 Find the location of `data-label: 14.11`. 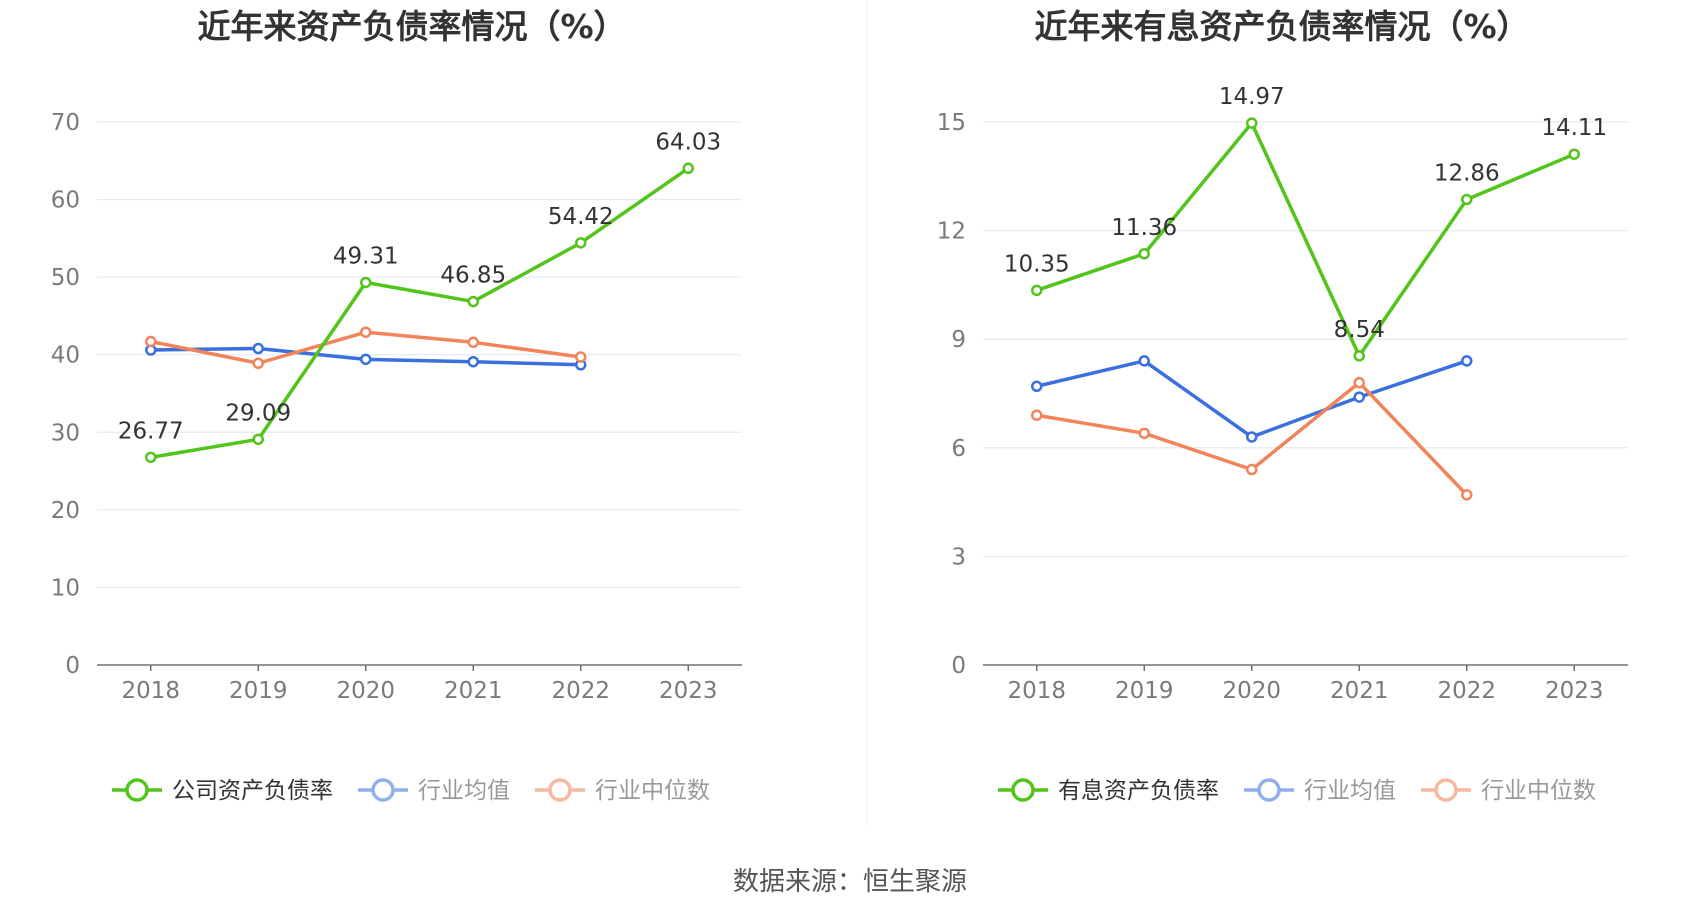

data-label: 14.11 is located at coordinates (1574, 128).